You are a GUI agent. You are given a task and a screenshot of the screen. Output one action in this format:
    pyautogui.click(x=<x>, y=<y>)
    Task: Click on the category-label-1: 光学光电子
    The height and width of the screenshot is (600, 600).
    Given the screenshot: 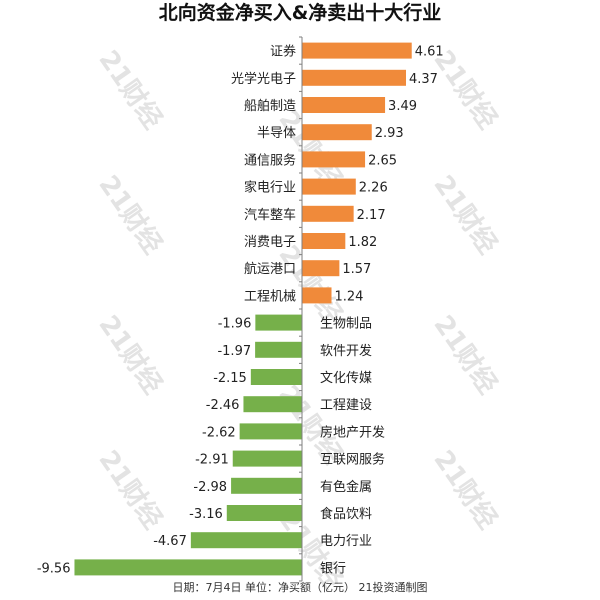 What is the action you would take?
    pyautogui.click(x=263, y=79)
    